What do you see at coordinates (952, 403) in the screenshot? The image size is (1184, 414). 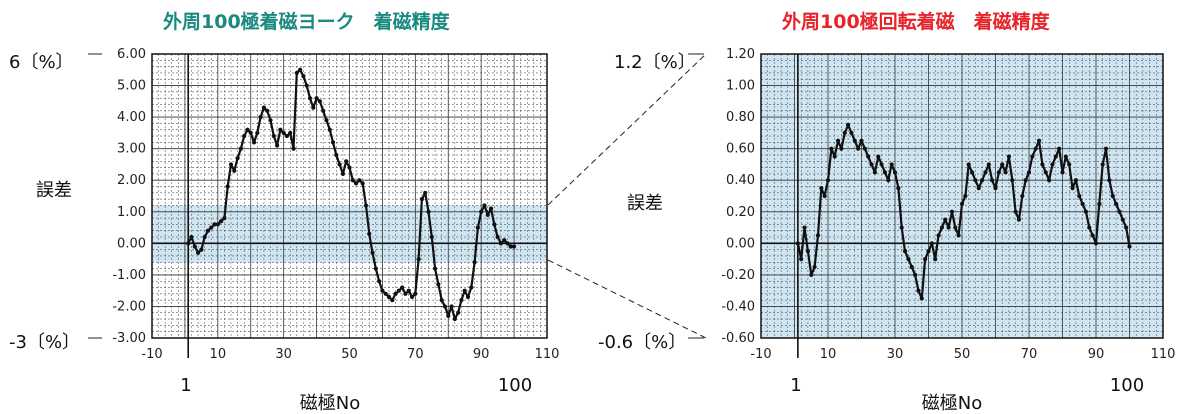 I see `right-xlabel: 磁極No` at bounding box center [952, 403].